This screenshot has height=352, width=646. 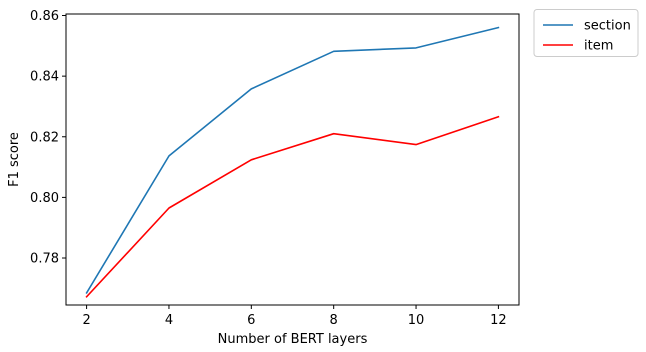 What do you see at coordinates (334, 320) in the screenshot?
I see `x-tick-label: 8` at bounding box center [334, 320].